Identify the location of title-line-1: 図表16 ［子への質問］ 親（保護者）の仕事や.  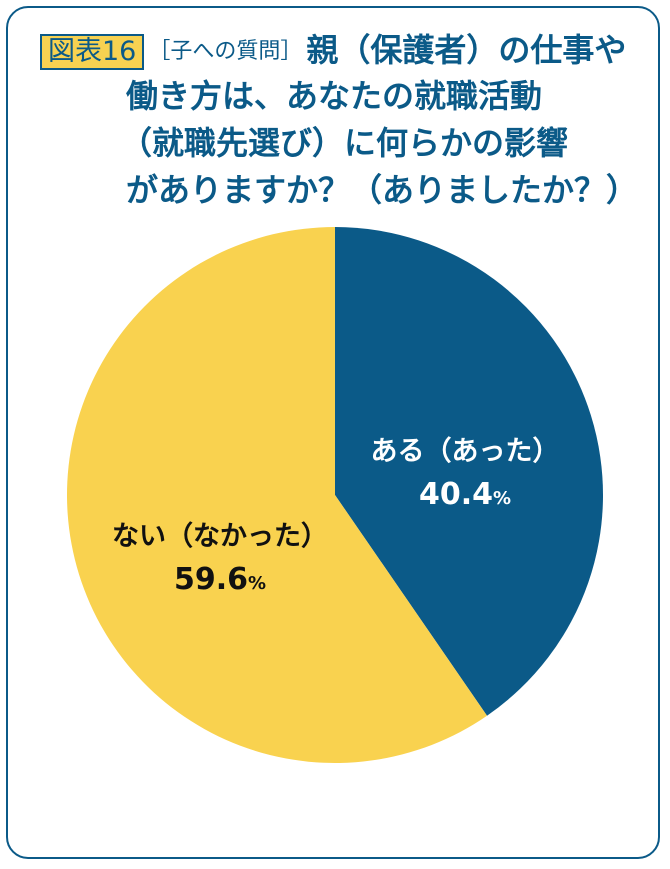
(333, 51).